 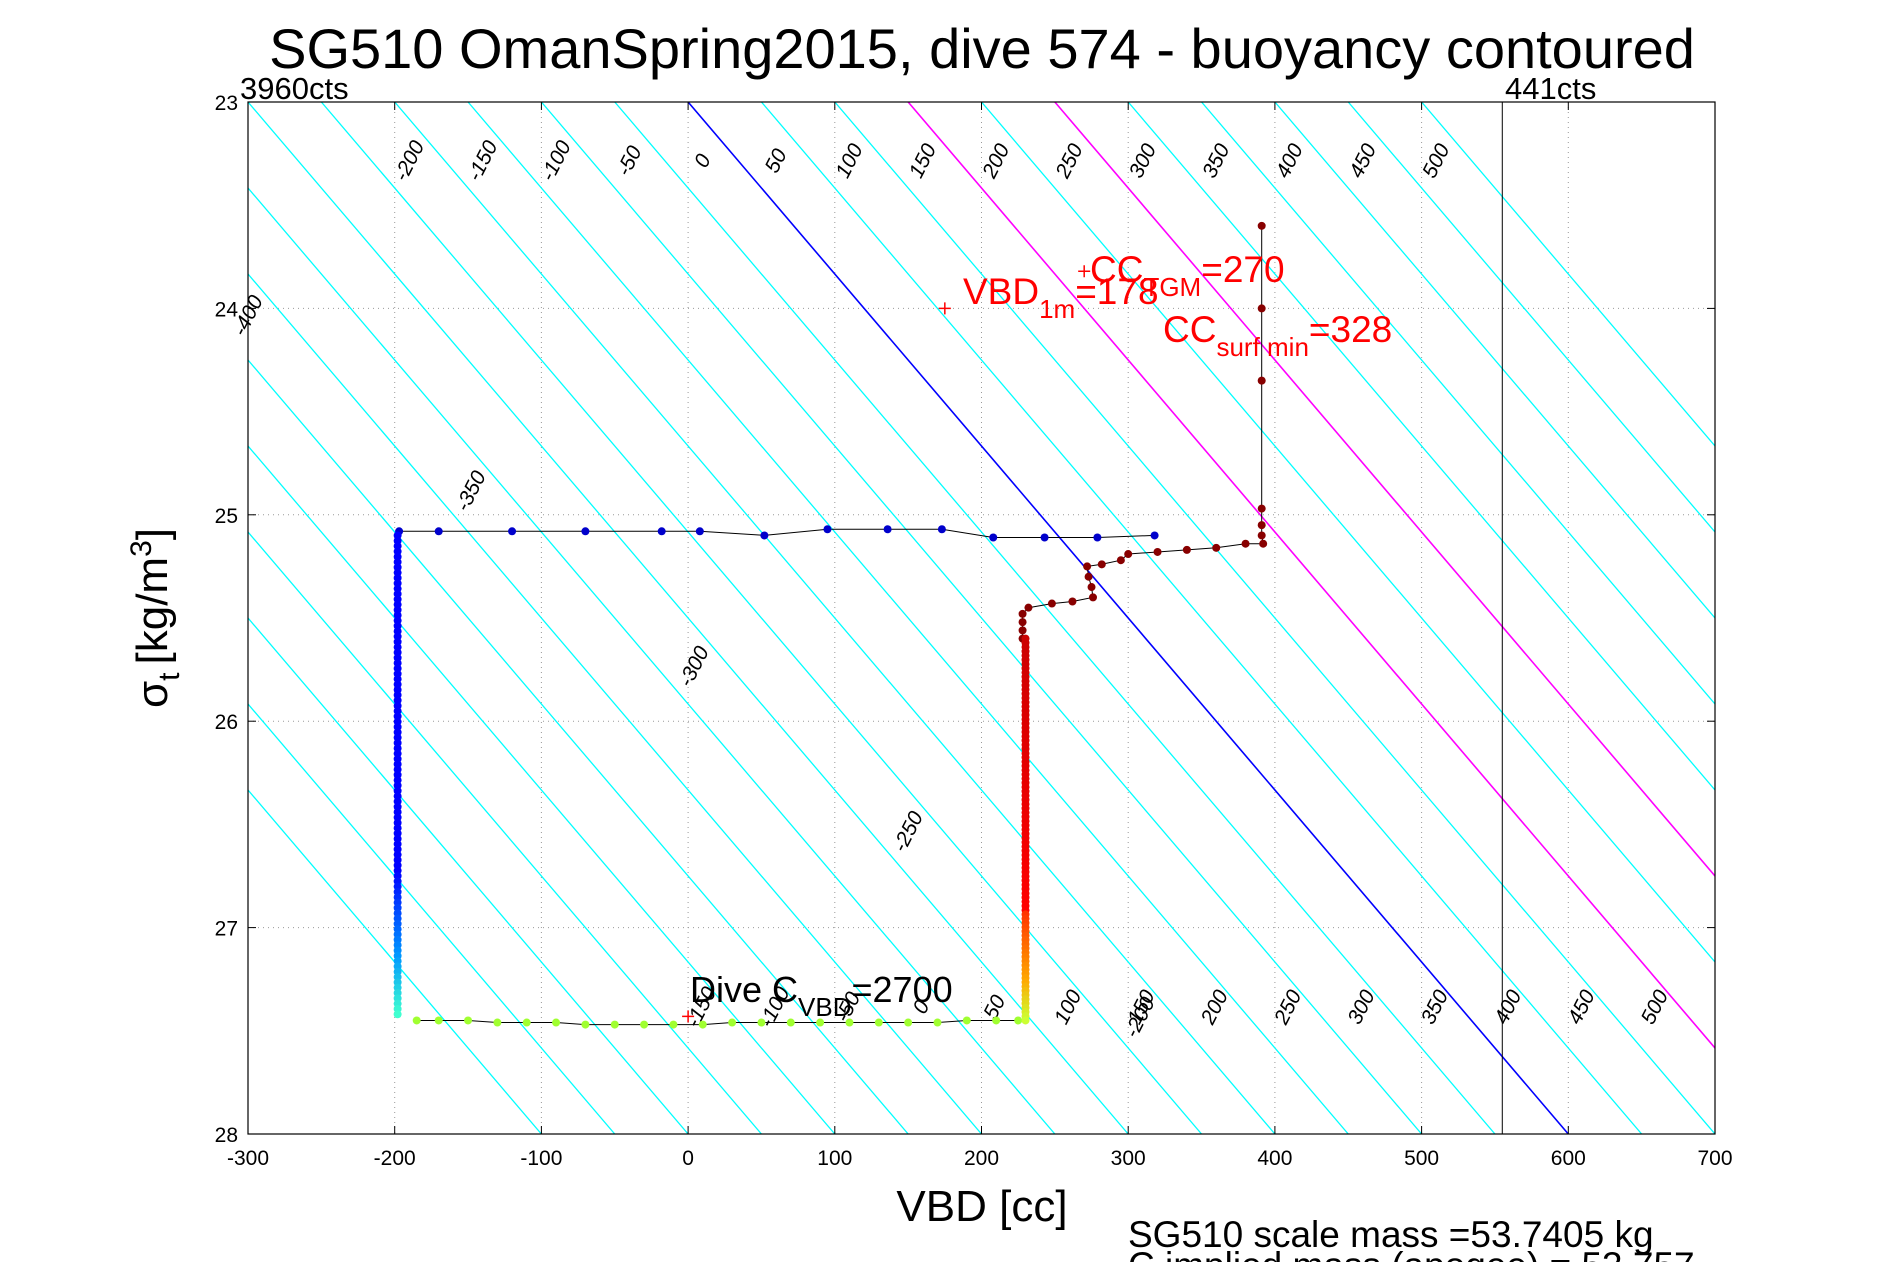 I want to click on contour-label-top: 200, so click(x=996, y=161).